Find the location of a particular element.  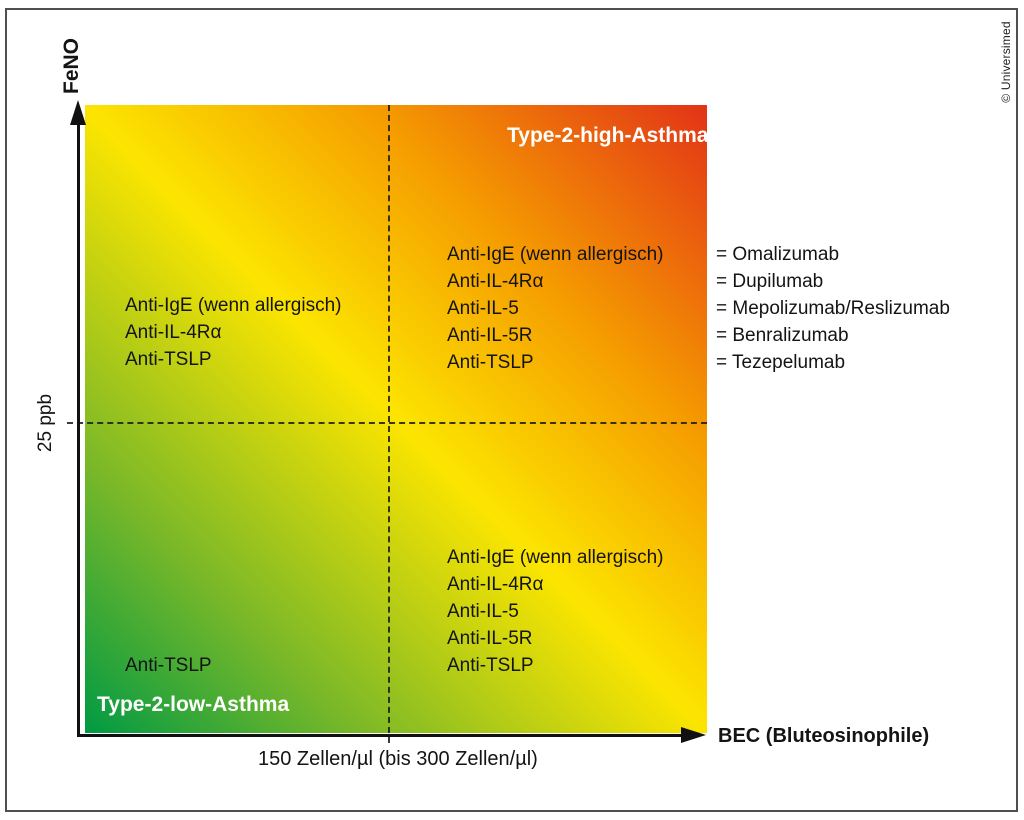

feno-threshold-dashed-line is located at coordinates (387, 423).